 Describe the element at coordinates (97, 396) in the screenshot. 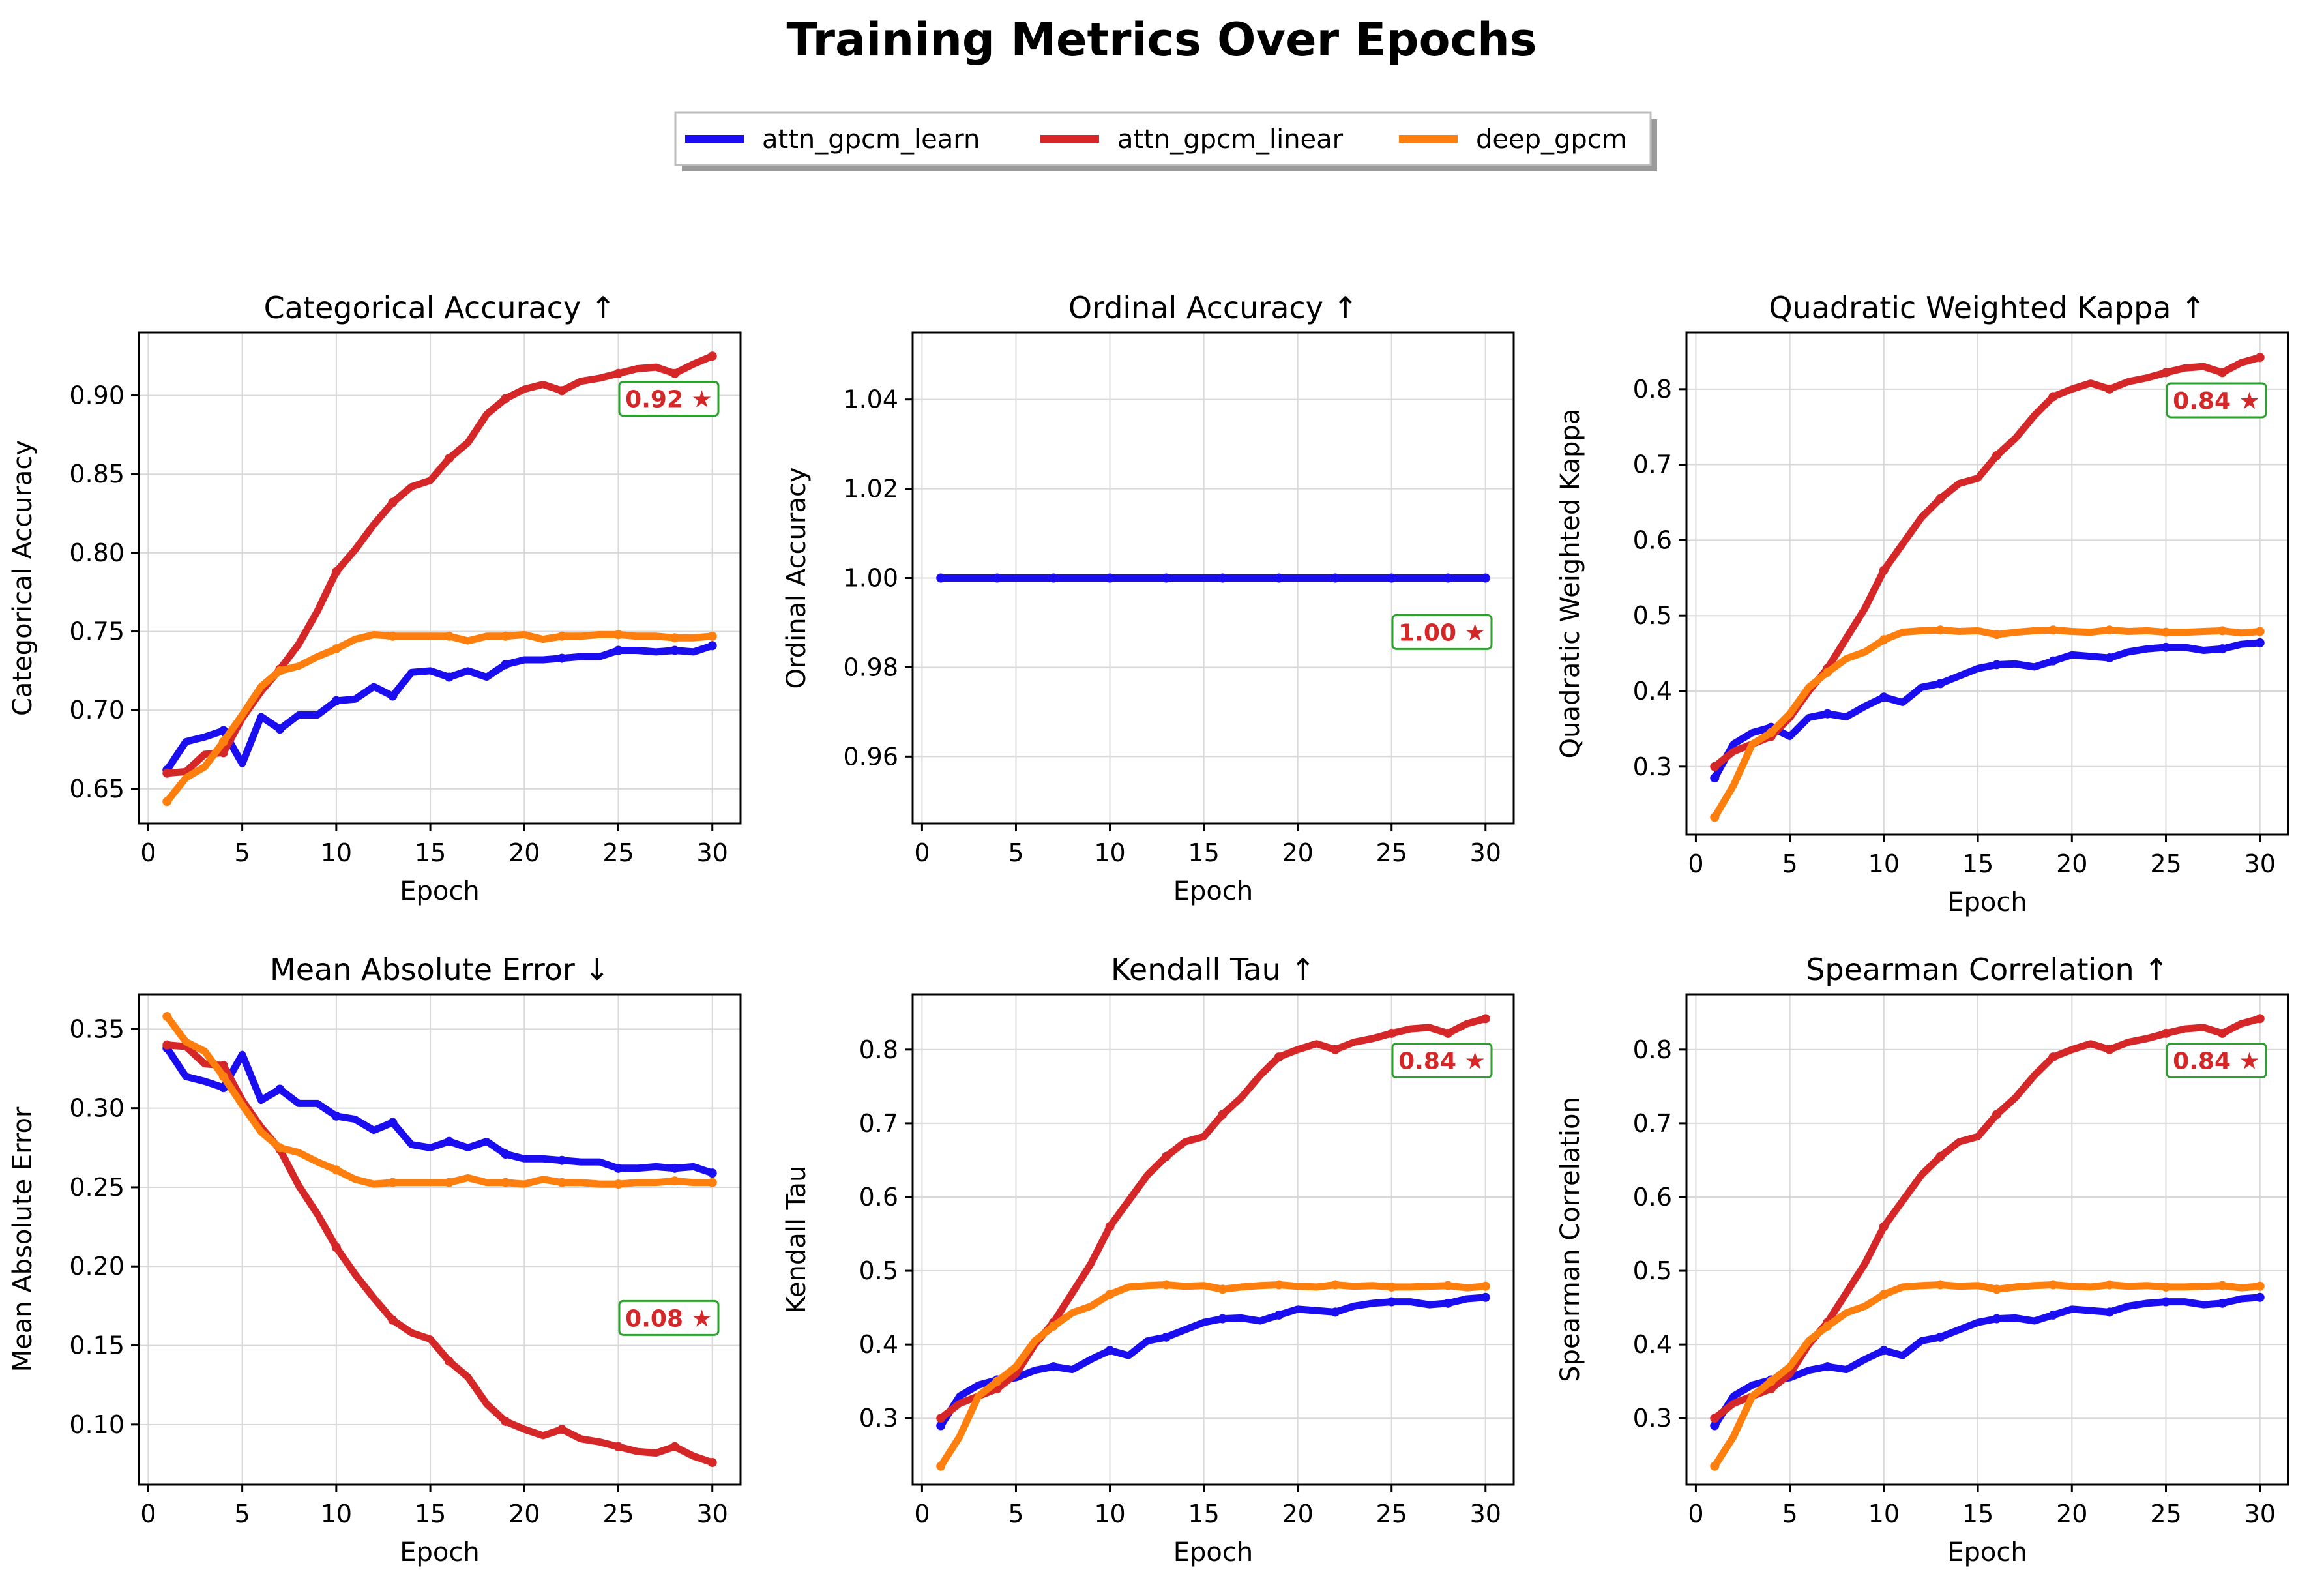

I see `y-tick-label: 0.90` at that location.